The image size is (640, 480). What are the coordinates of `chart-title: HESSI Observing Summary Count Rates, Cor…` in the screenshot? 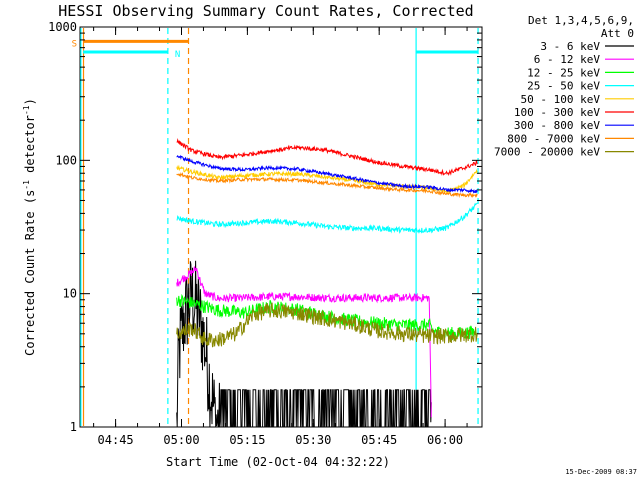 It's located at (265, 11).